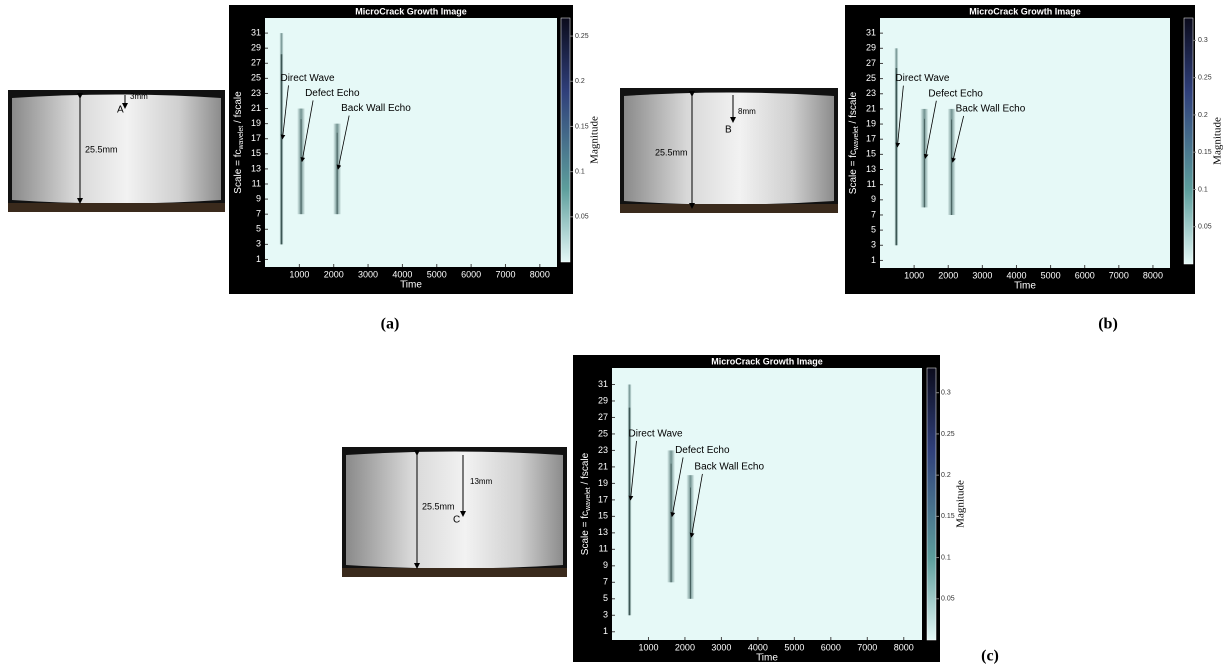 Image resolution: width=1225 pixels, height=672 pixels. I want to click on x-tick-label: 6000, so click(471, 274).